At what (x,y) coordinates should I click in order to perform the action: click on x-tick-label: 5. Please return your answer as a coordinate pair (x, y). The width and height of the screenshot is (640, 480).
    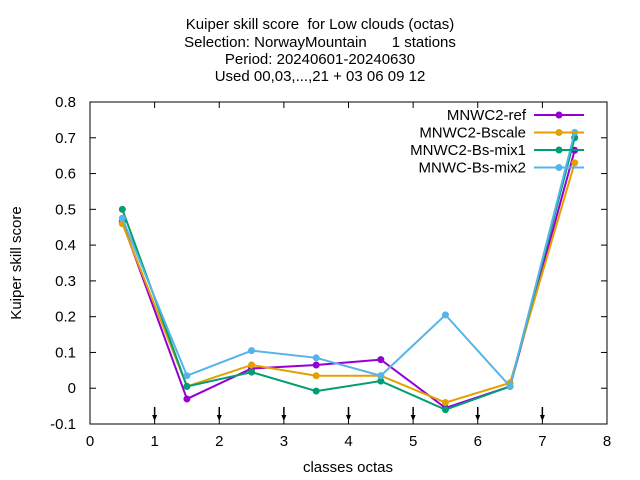
    Looking at the image, I should click on (413, 441).